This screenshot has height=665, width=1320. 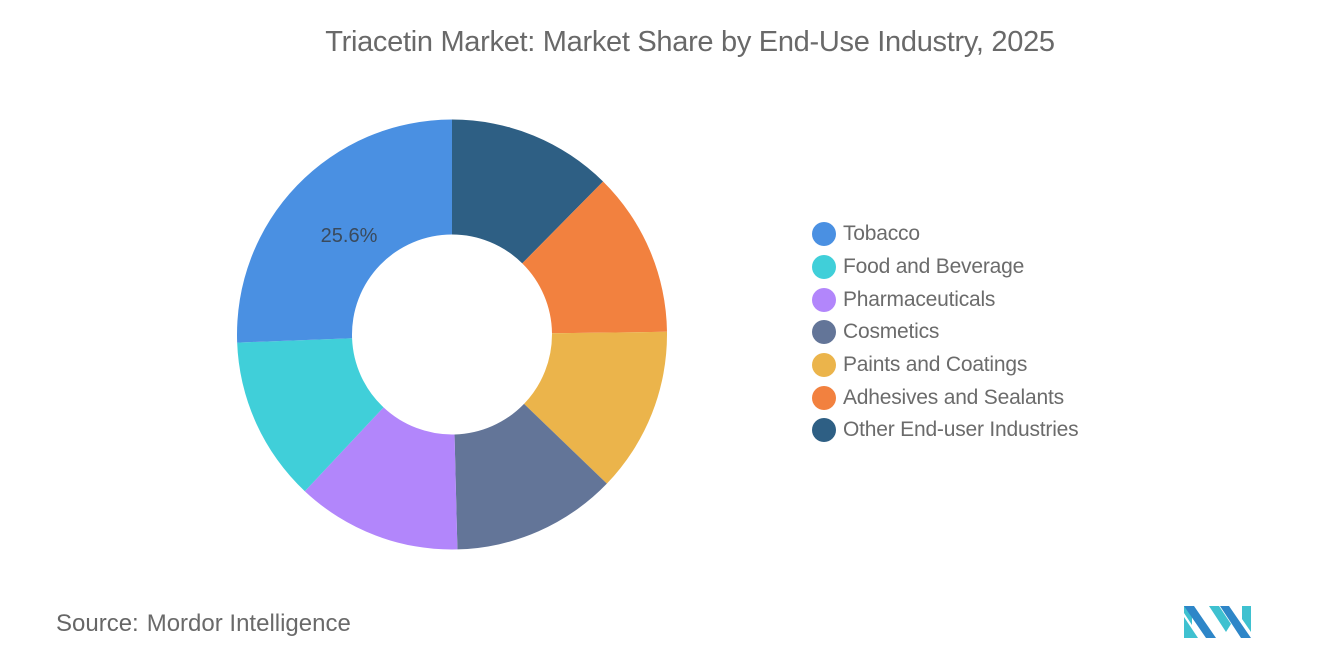 What do you see at coordinates (945, 234) in the screenshot?
I see `legend-item-tobacco: Tobacco` at bounding box center [945, 234].